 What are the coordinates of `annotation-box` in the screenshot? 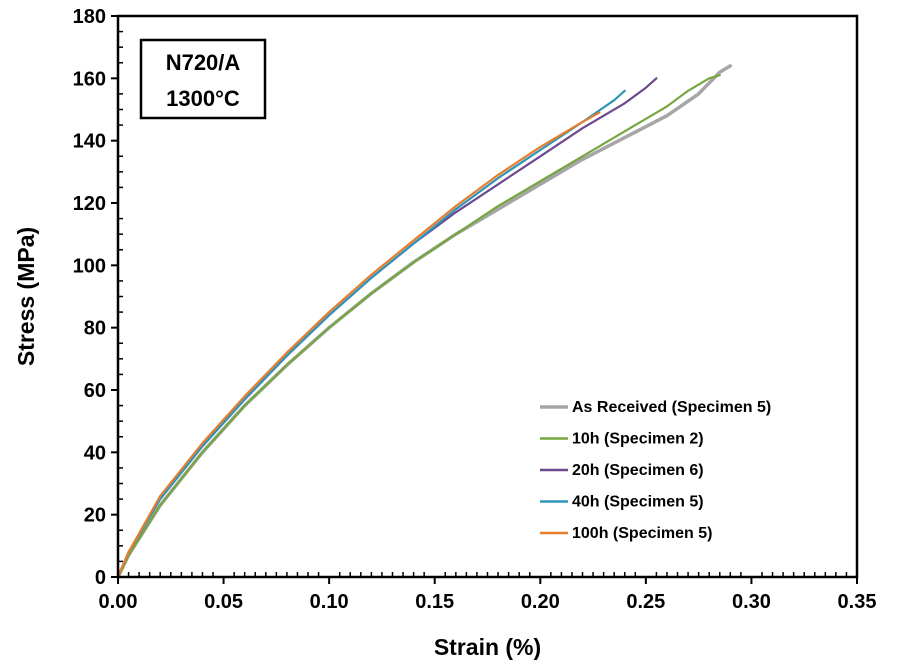 It's located at (203, 79).